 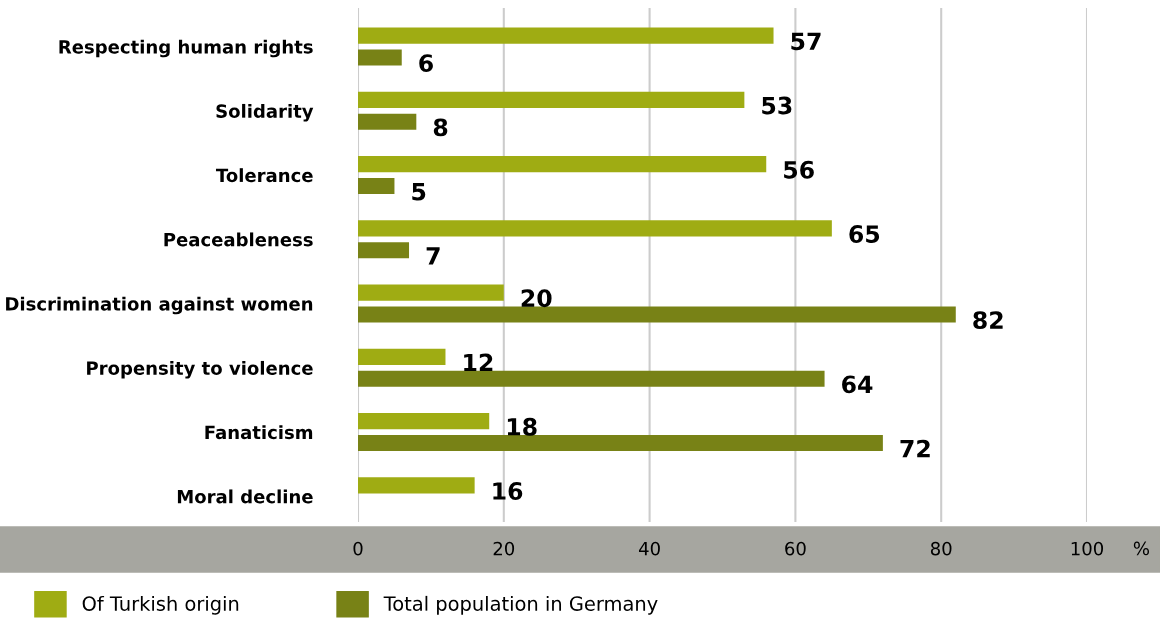 I want to click on data-label: 12, so click(x=478, y=362).